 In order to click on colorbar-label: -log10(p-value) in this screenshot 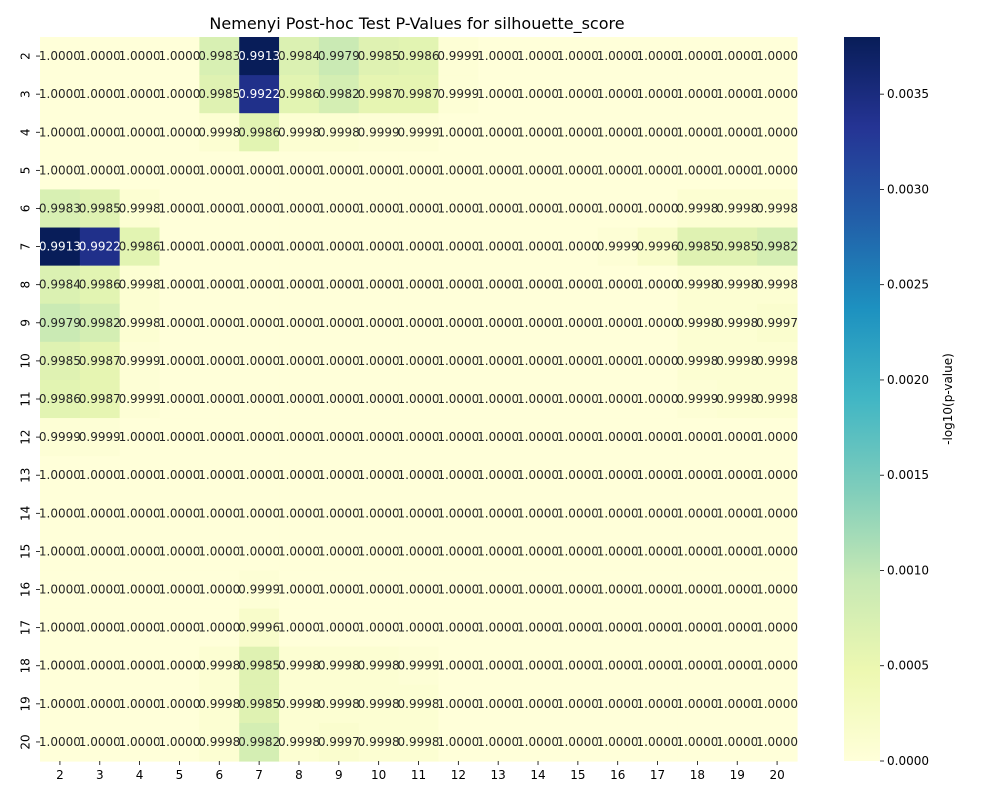, I will do `click(948, 399)`.